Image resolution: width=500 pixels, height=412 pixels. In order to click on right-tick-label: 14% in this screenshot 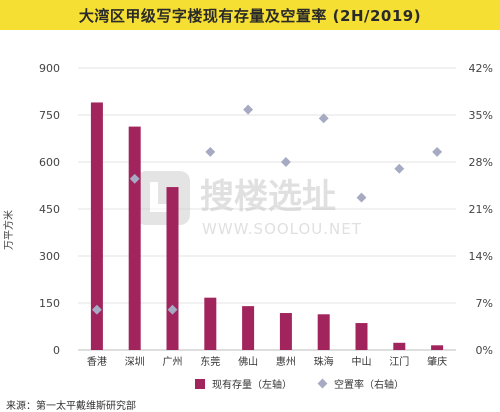, I will do `click(481, 256)`.